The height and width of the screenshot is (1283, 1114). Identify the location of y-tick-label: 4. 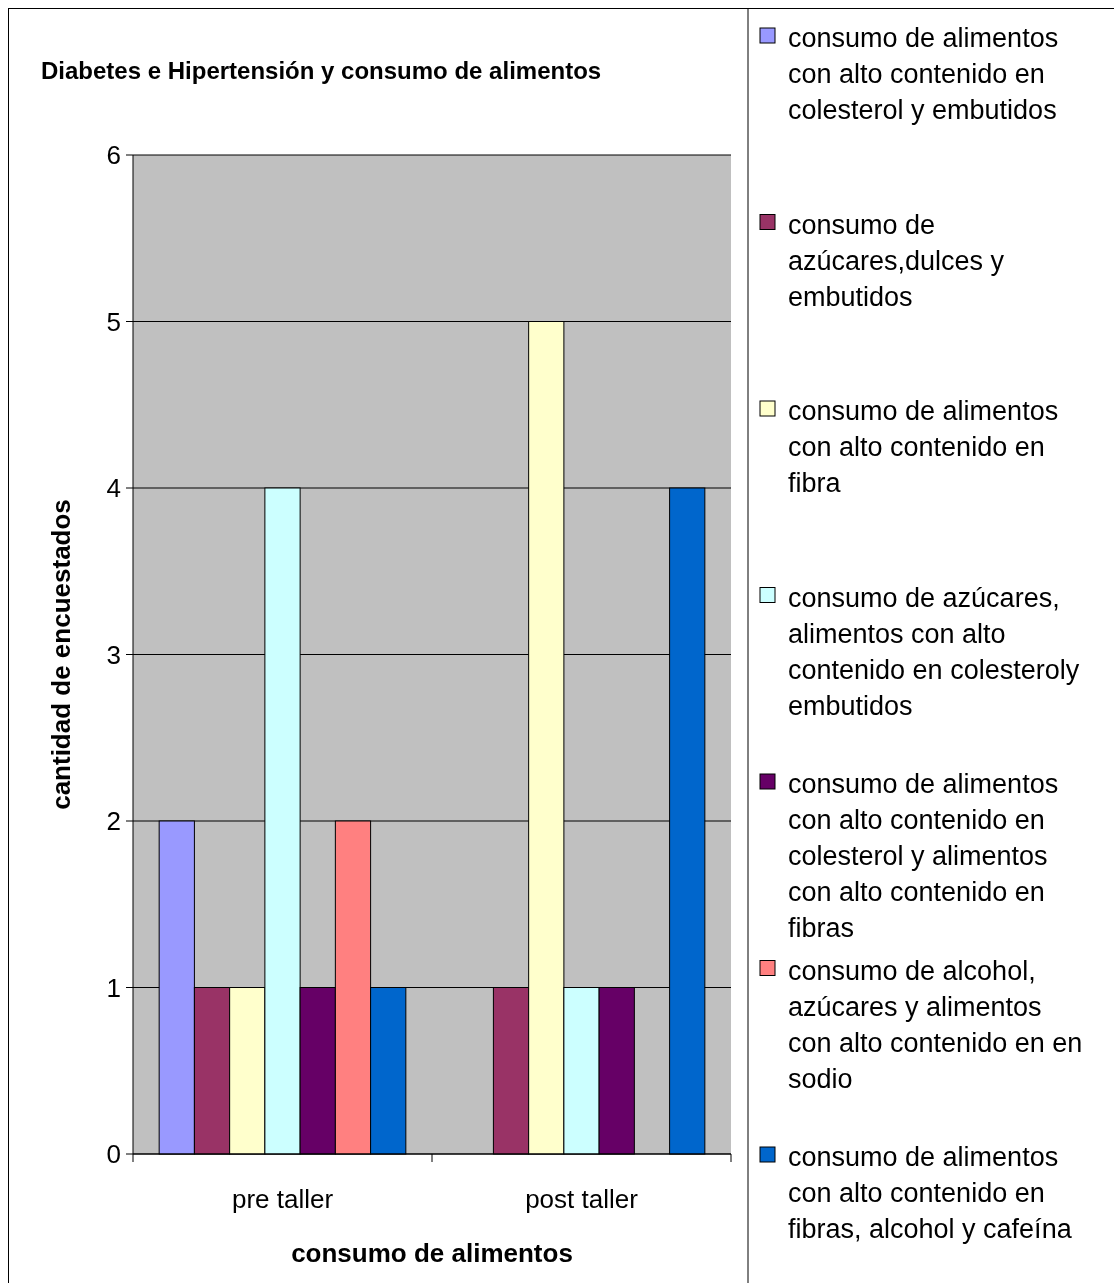
(113, 488).